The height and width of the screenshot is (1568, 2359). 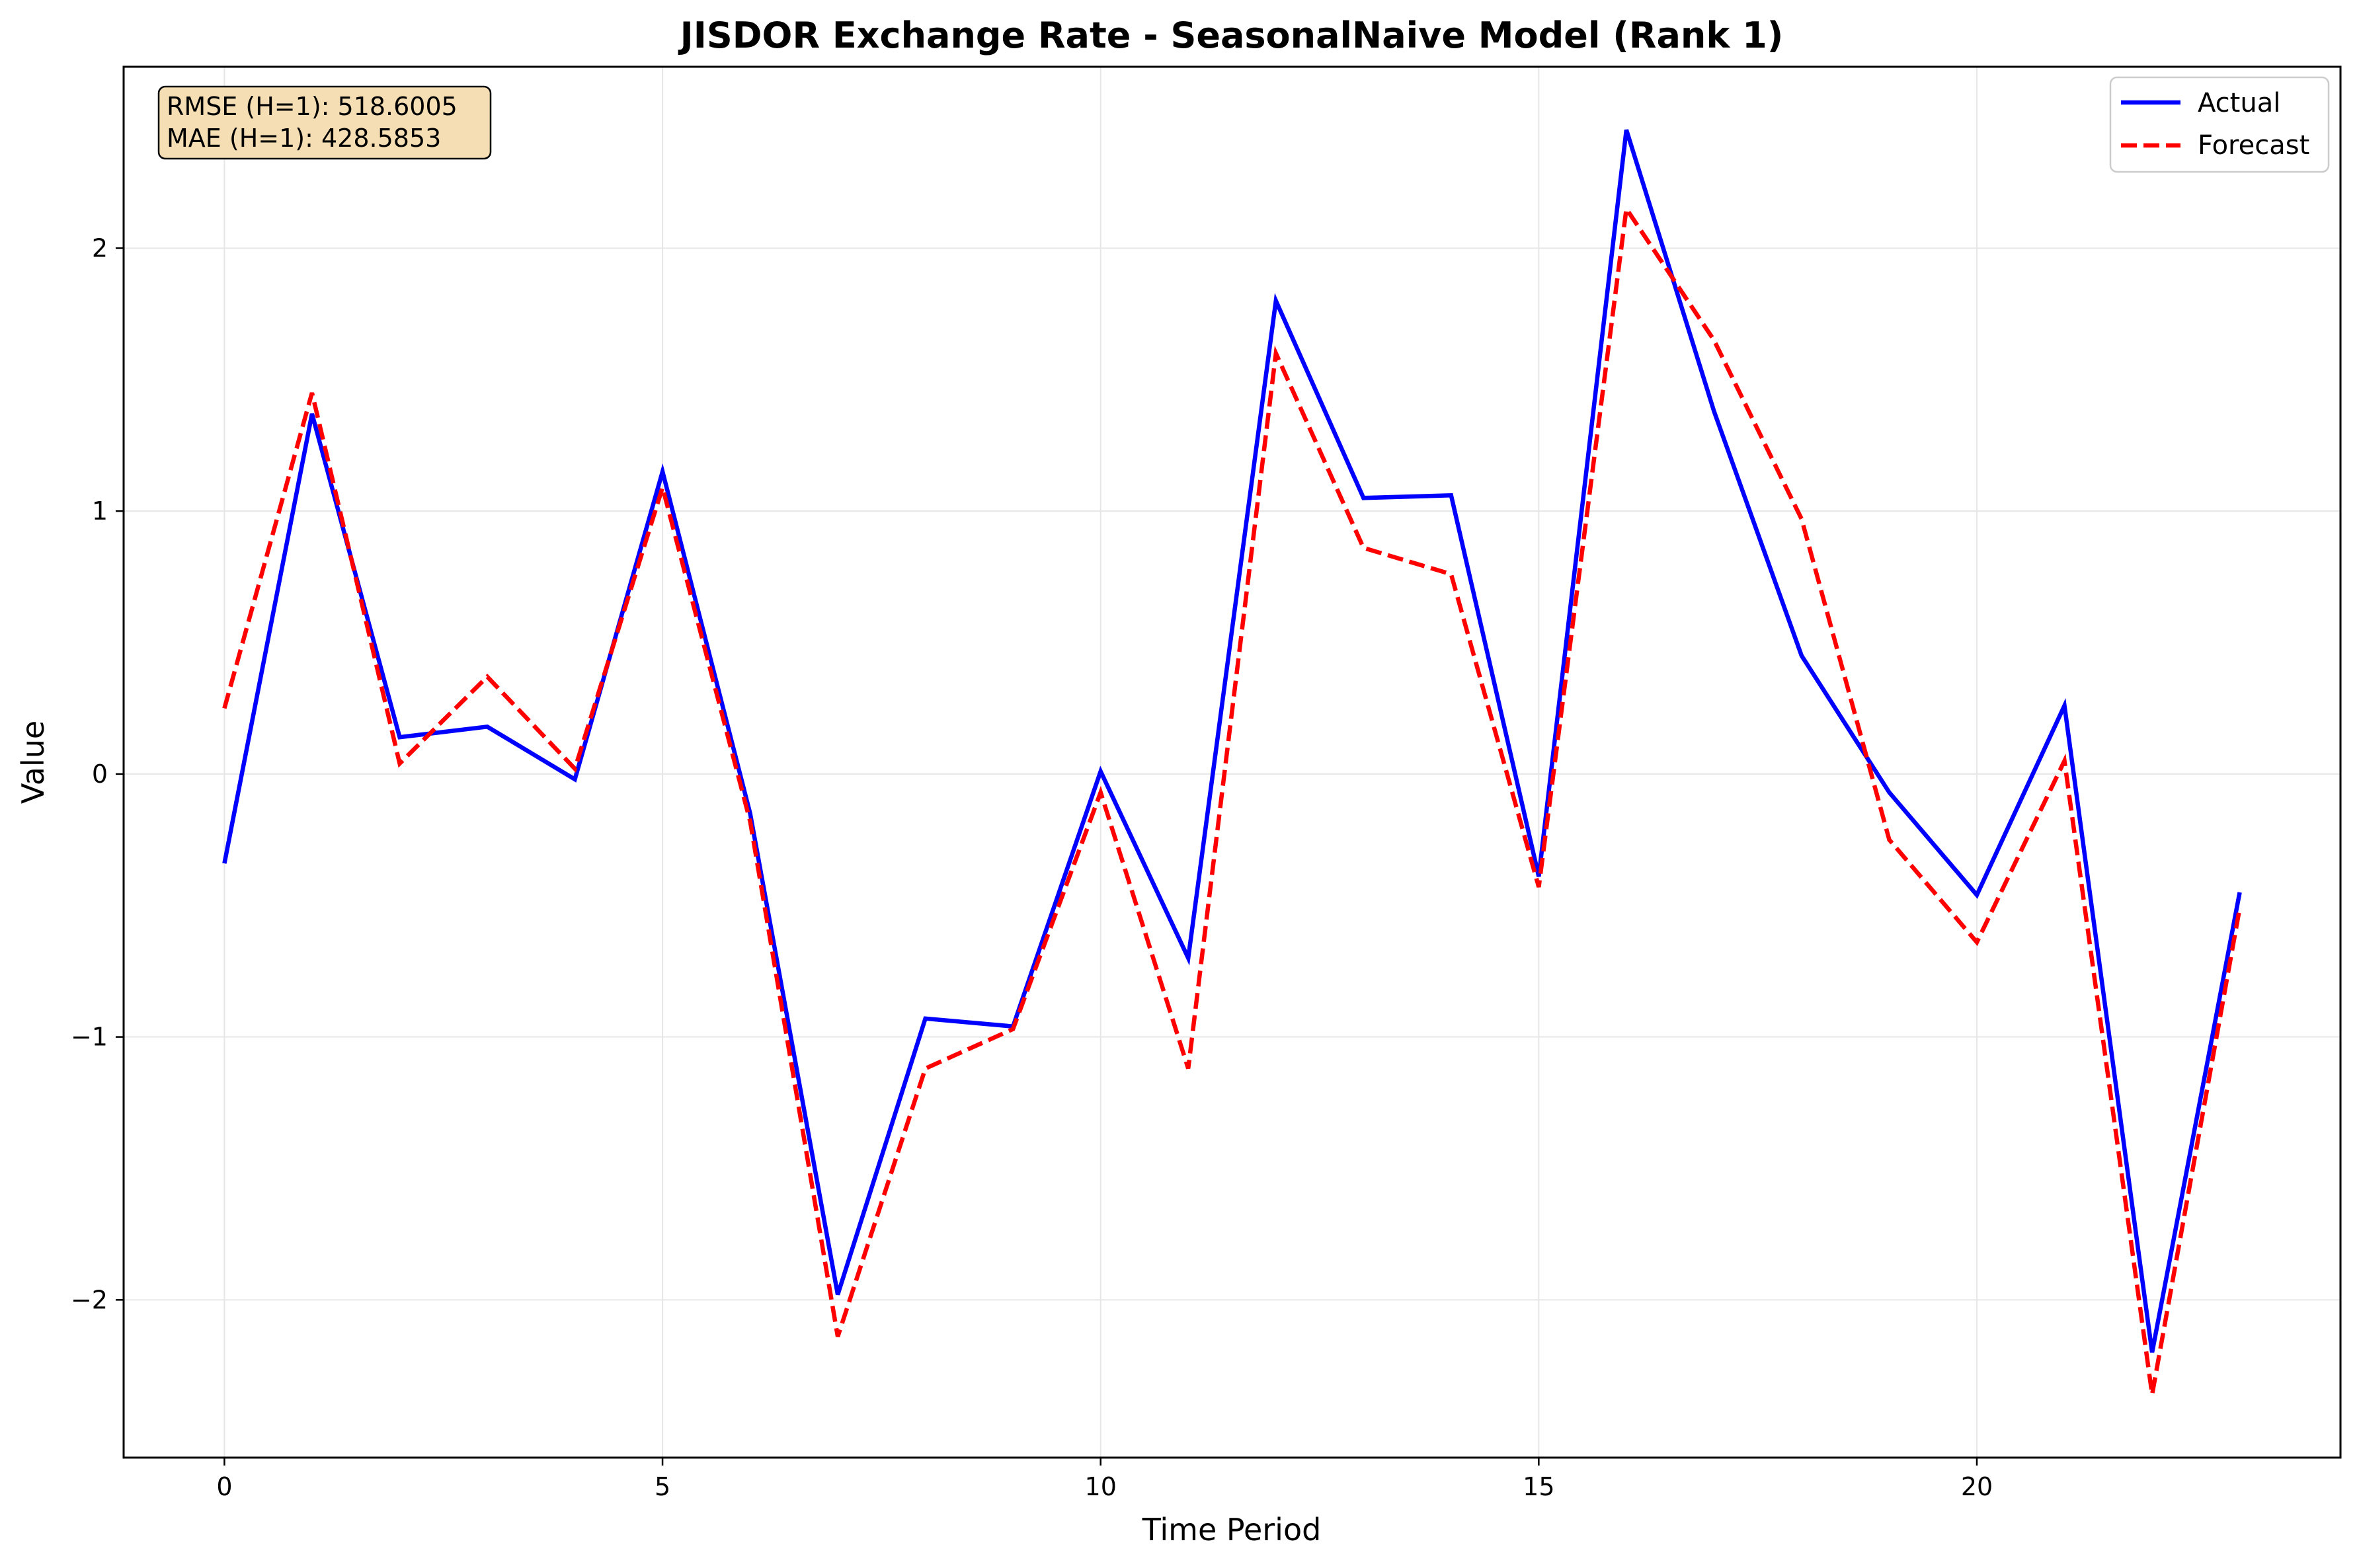 I want to click on legend-label-actual: Actual, so click(x=2239, y=103).